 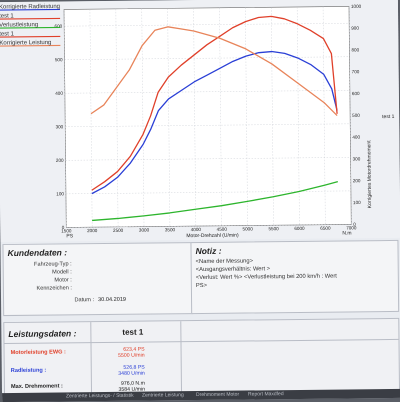 I want to click on x-tick-label: 2000, so click(x=92, y=230).